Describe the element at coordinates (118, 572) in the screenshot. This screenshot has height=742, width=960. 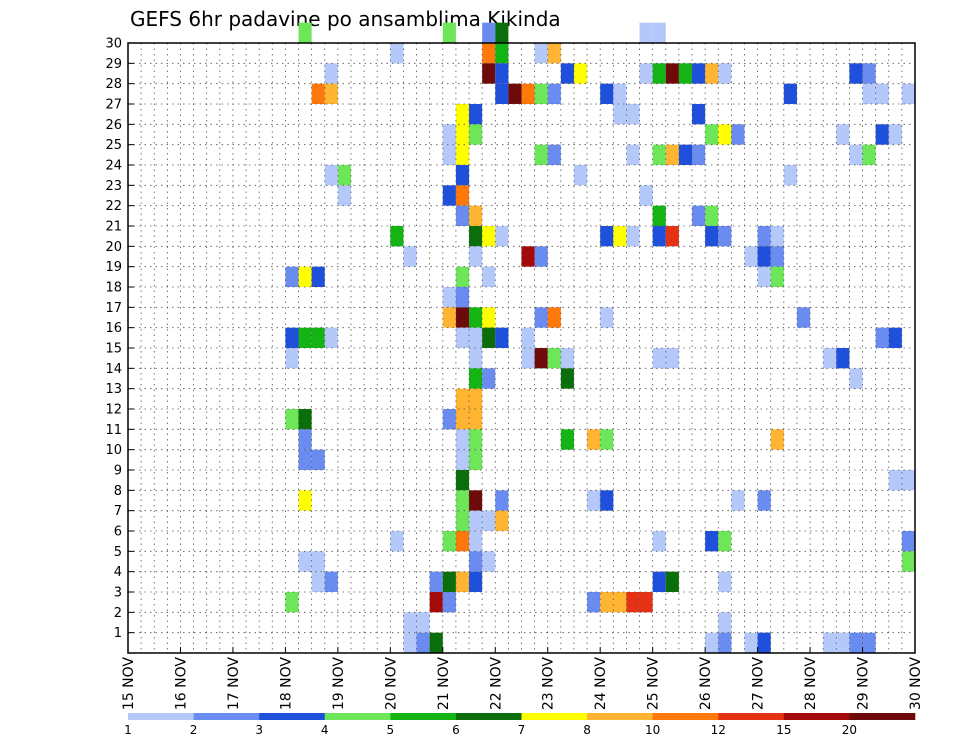
I see `y-tick-label: 4` at that location.